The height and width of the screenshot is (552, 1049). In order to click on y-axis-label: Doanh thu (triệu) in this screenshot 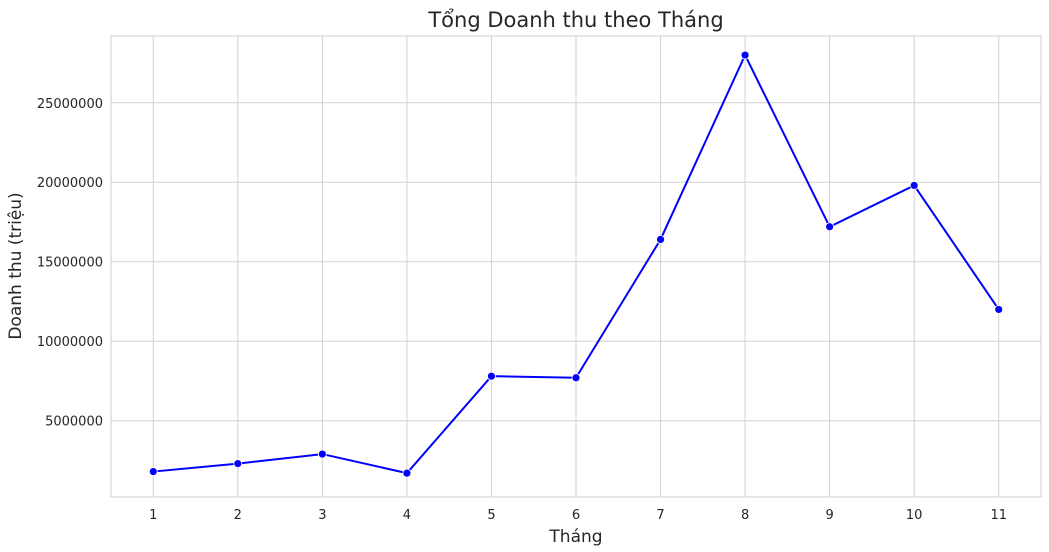, I will do `click(16, 265)`.